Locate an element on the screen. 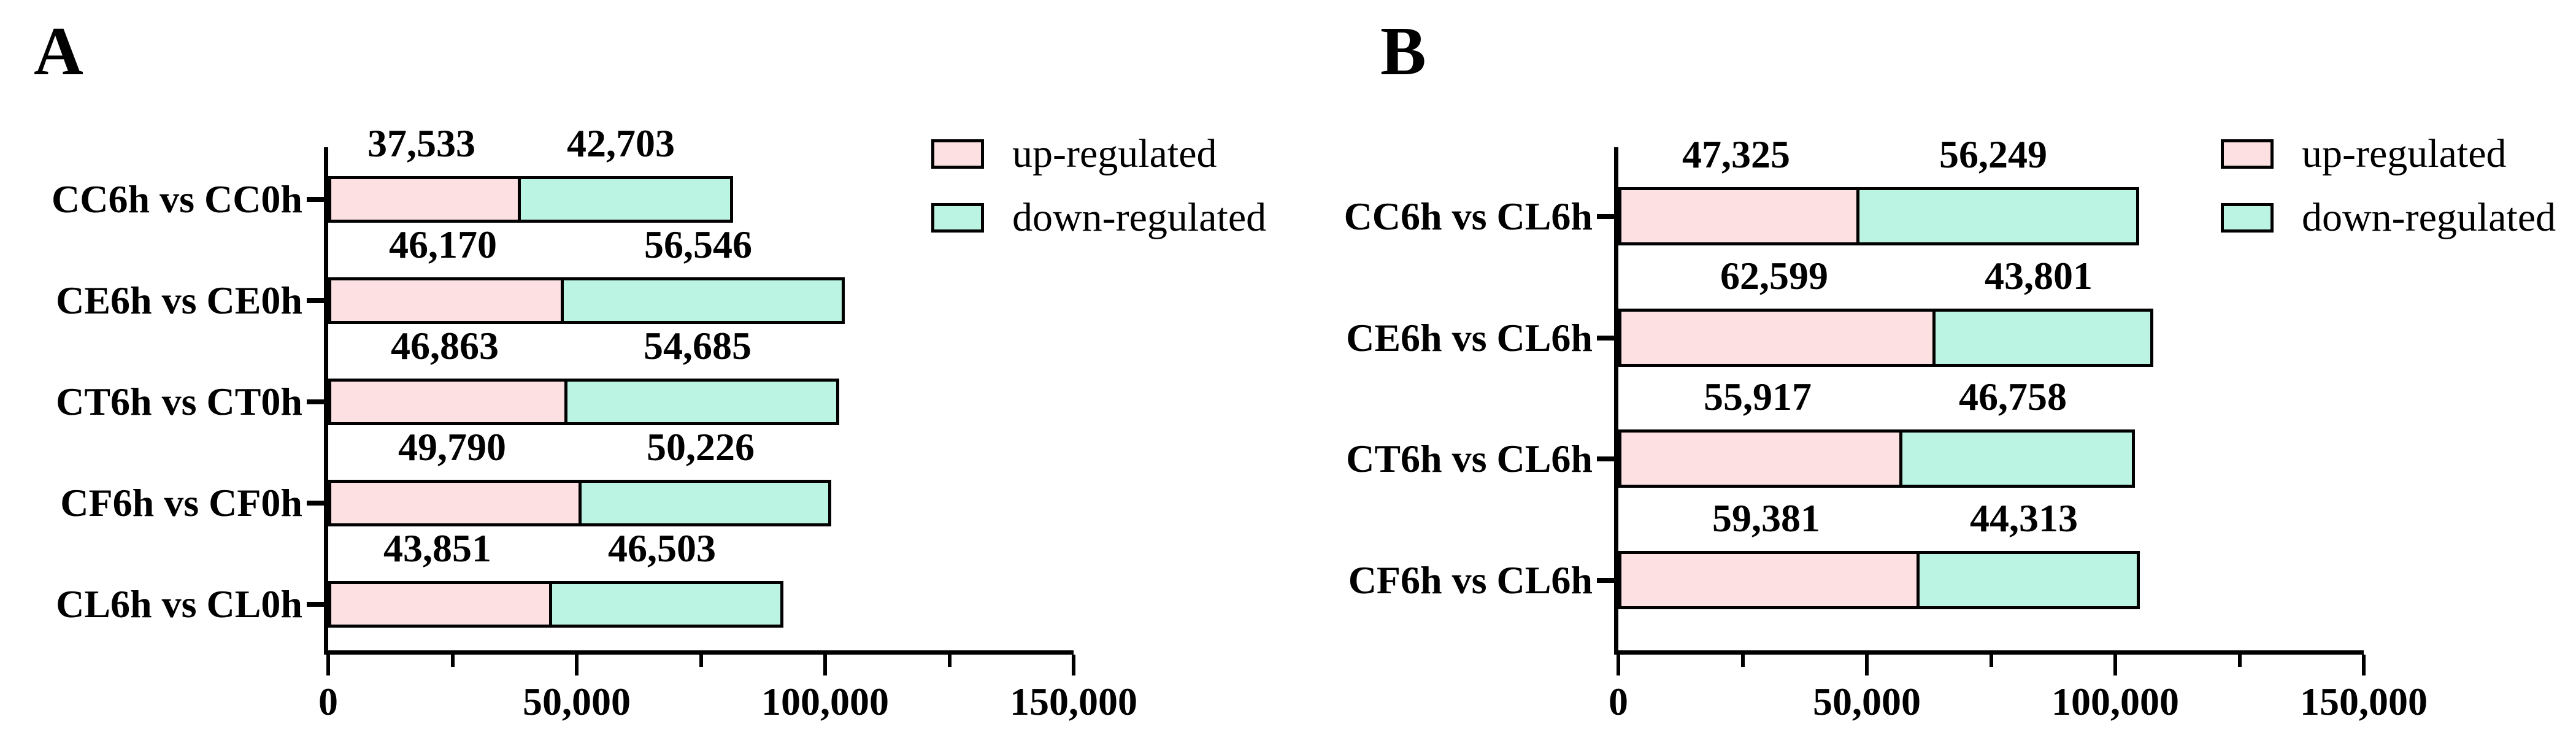 Image resolution: width=2576 pixels, height=735 pixels. panel-b-value-label-up: 47,325 is located at coordinates (1736, 154).